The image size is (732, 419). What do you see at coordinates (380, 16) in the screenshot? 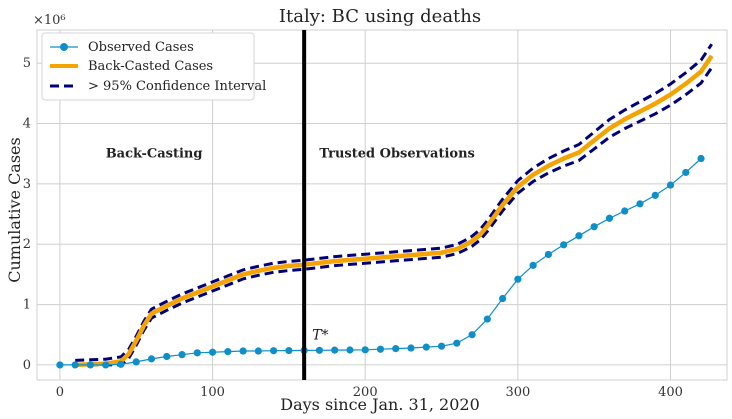
I see `chart-title: Italy: BC using deaths` at bounding box center [380, 16].